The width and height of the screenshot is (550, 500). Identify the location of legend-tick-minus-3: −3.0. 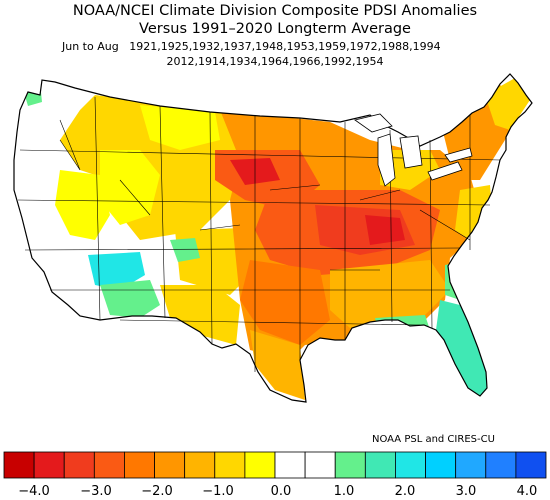
(96, 491).